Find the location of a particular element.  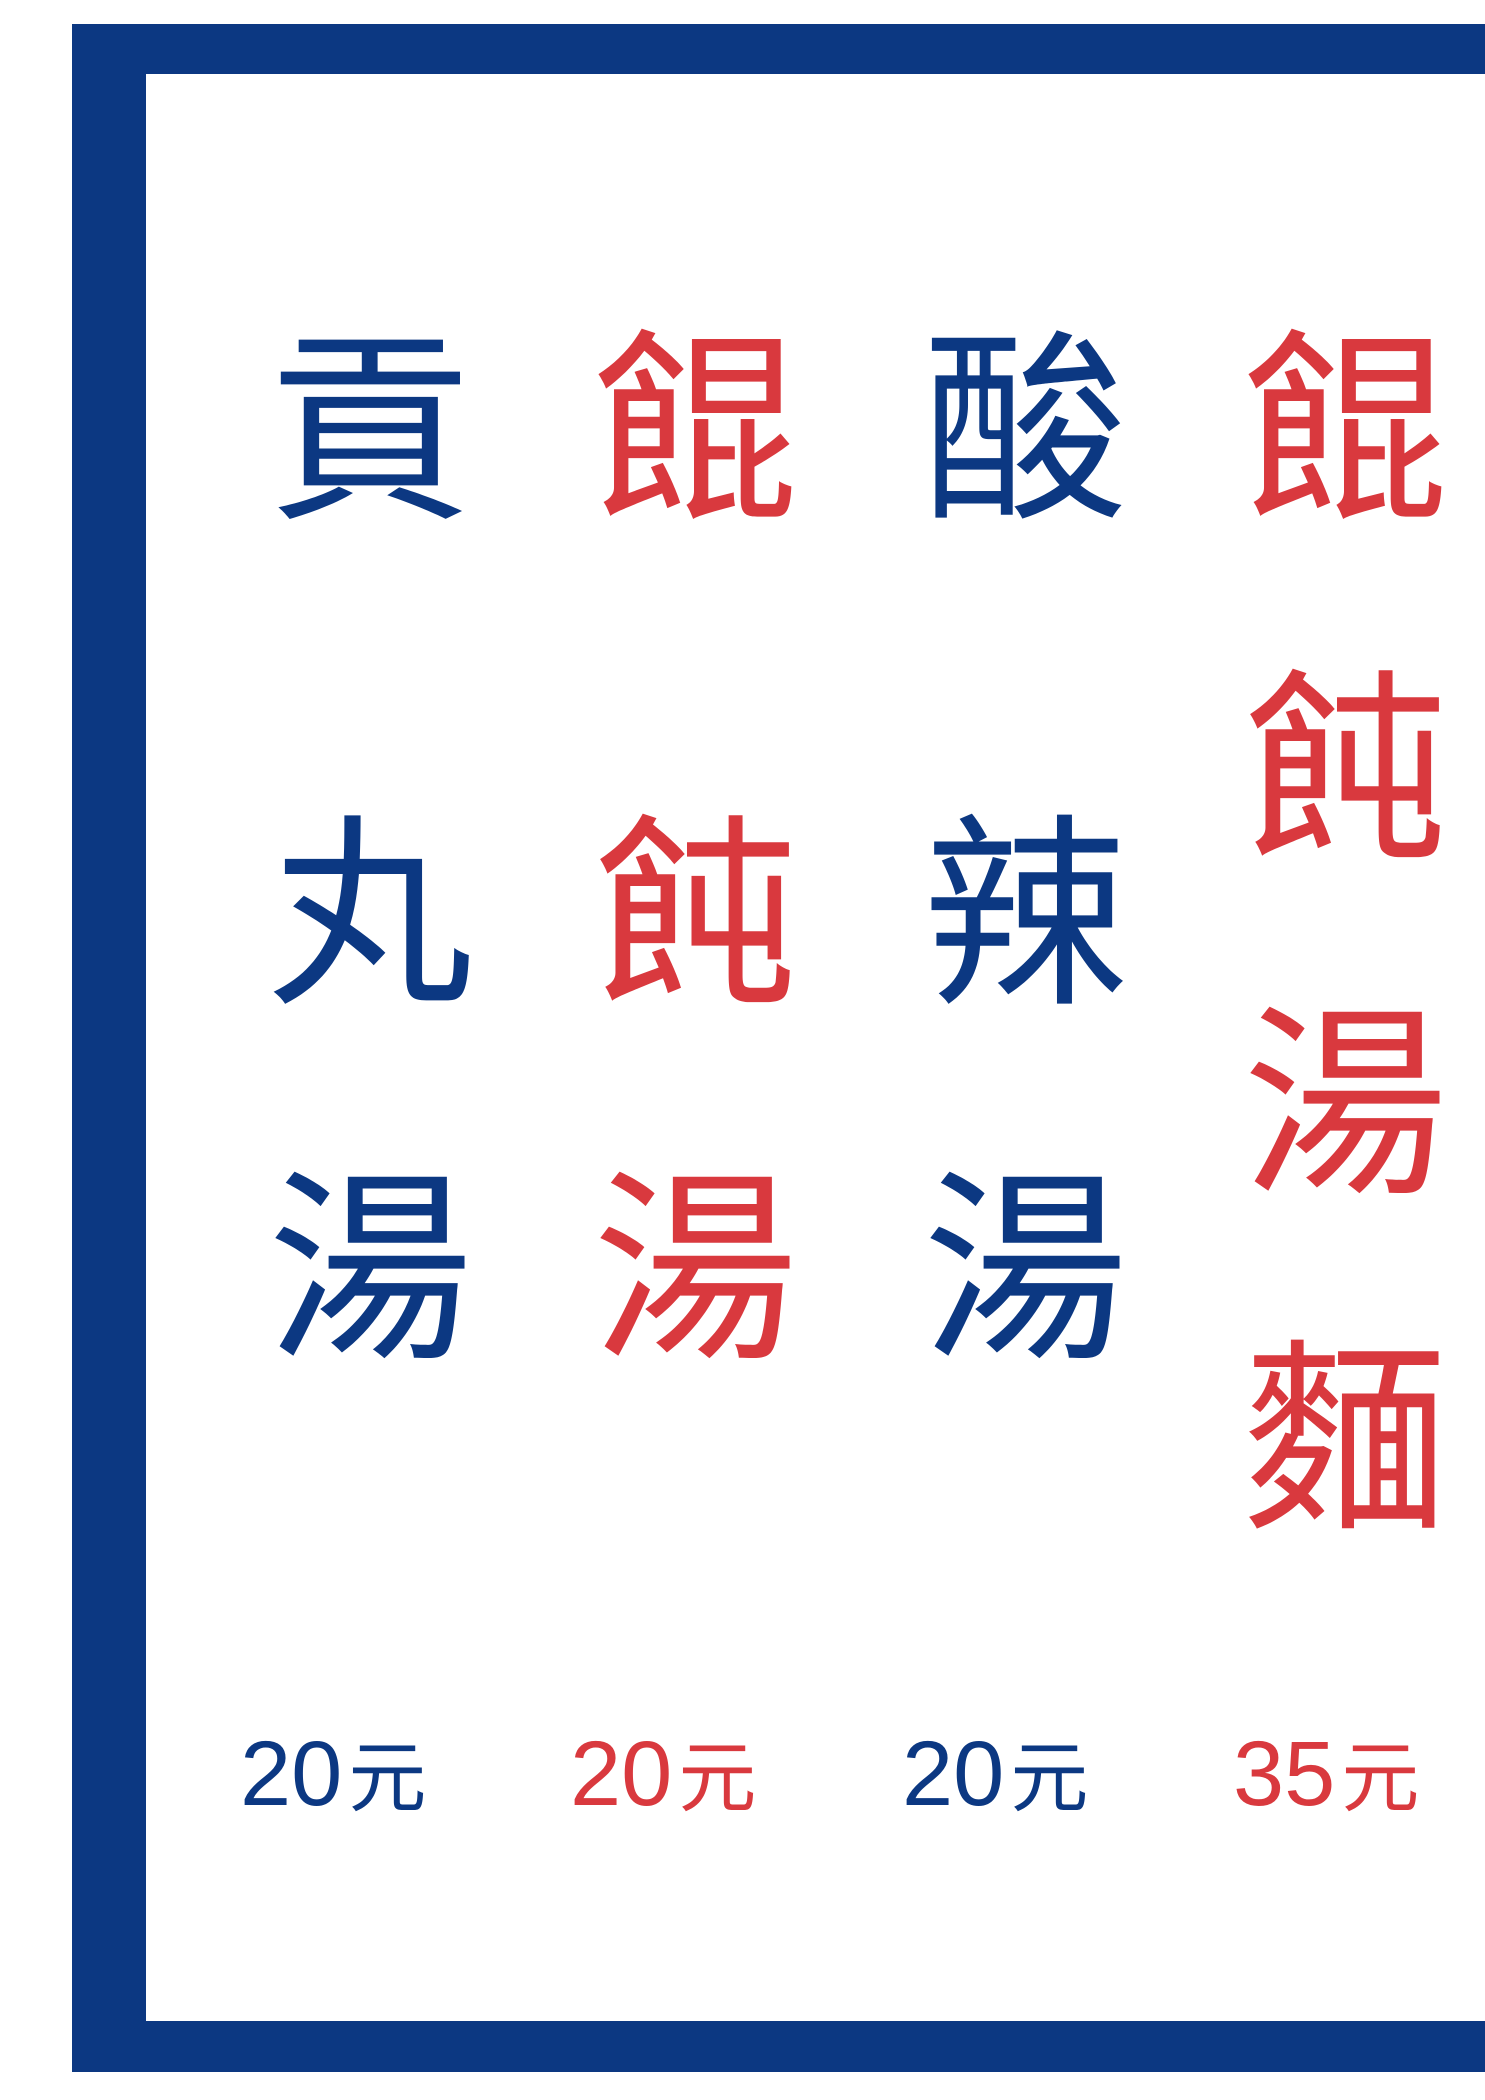

menu-item-char: 辣 is located at coordinates (1025, 917).